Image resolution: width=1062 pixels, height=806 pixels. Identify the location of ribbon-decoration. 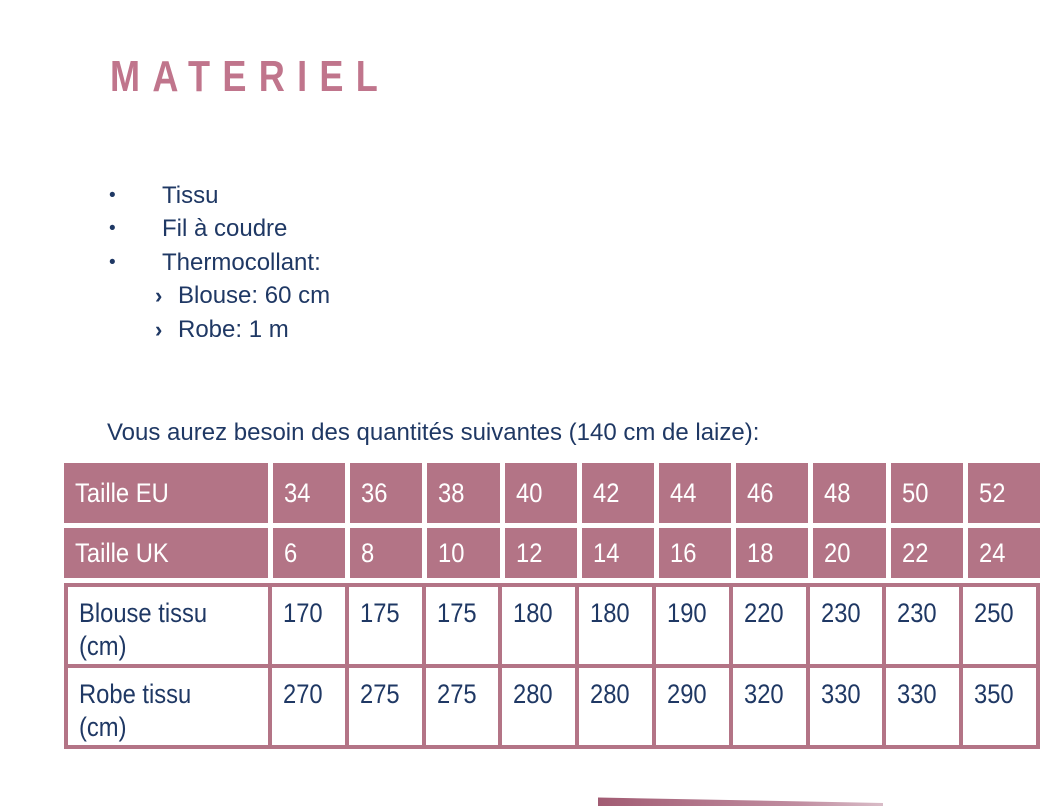
(740, 801).